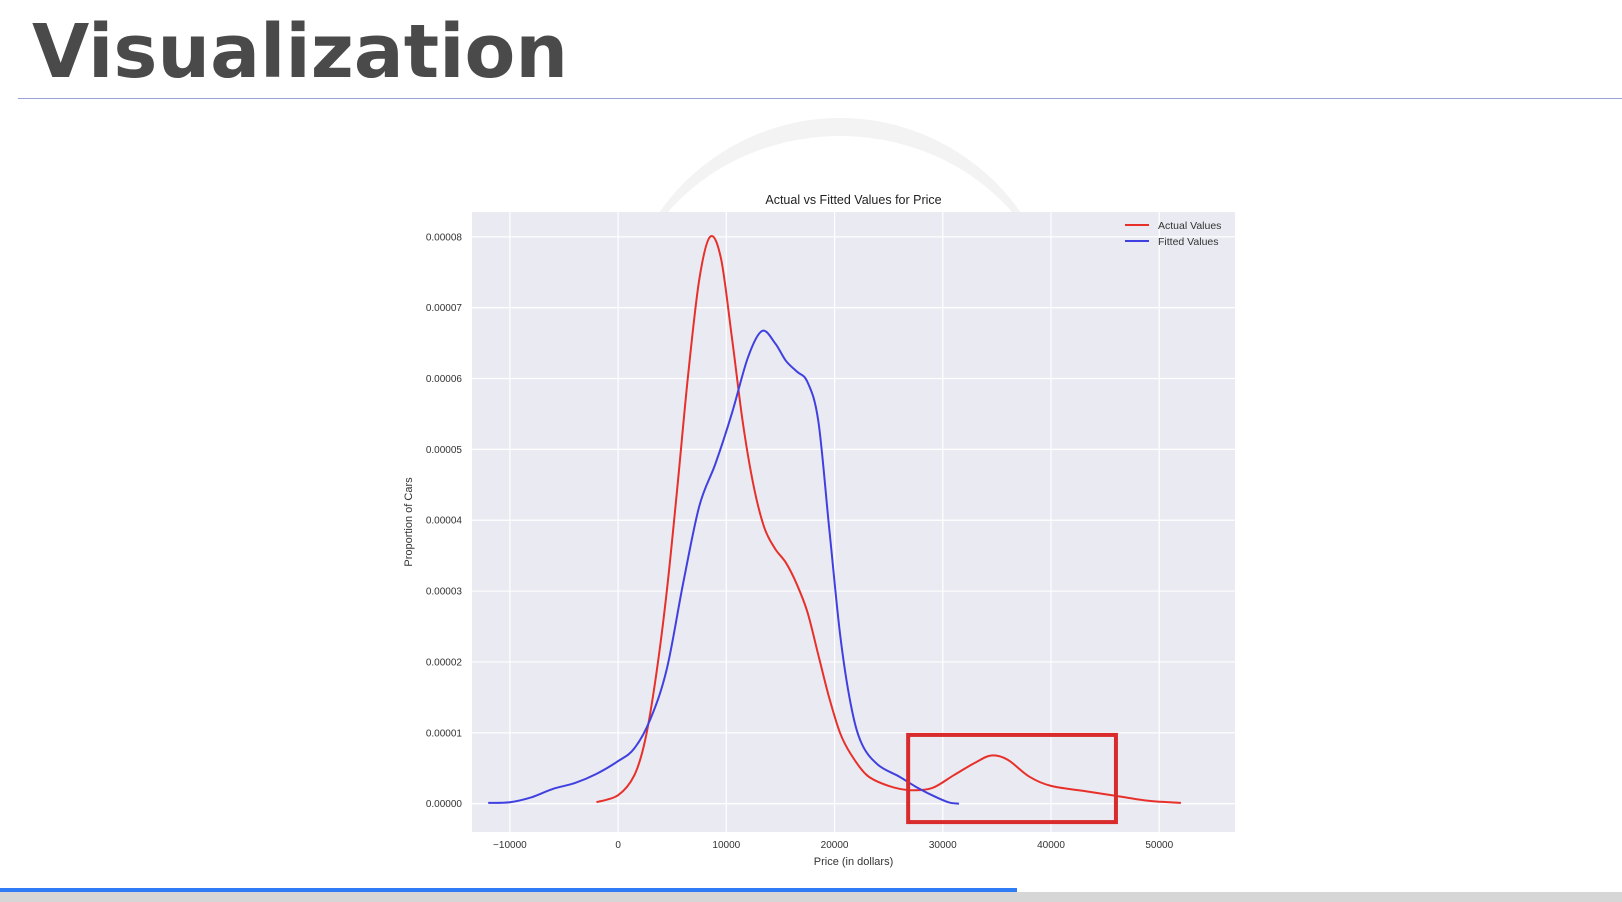 Image resolution: width=1622 pixels, height=902 pixels. I want to click on x-tick-label: −10000, so click(510, 845).